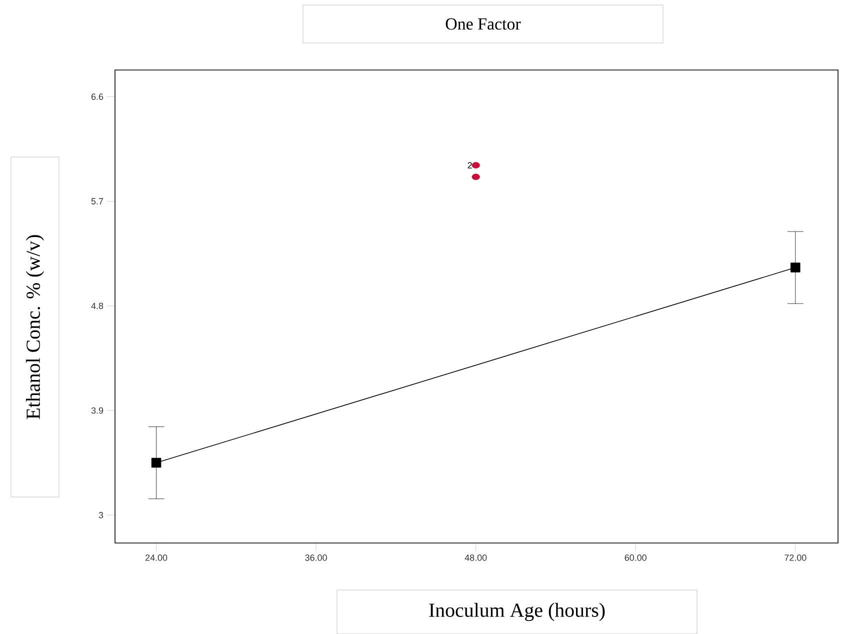  What do you see at coordinates (470, 165) in the screenshot?
I see `annotation: 2` at bounding box center [470, 165].